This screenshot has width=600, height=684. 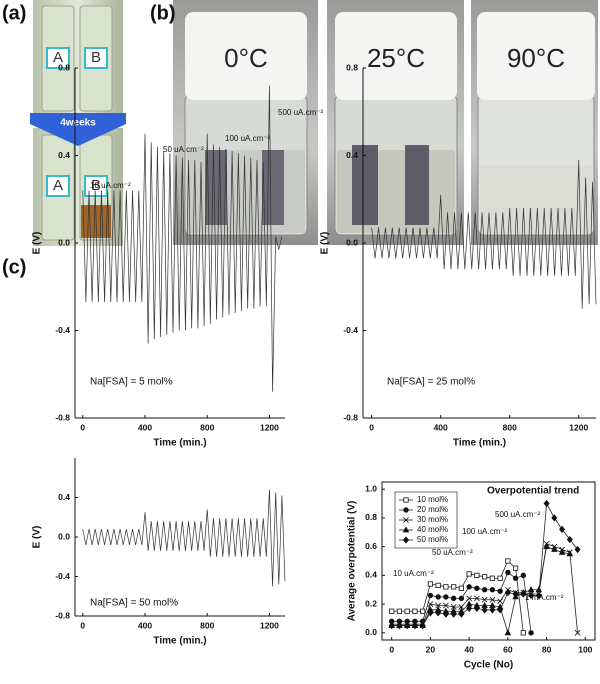 I want to click on annotation: 50 uA.cm⁻², so click(x=452, y=552).